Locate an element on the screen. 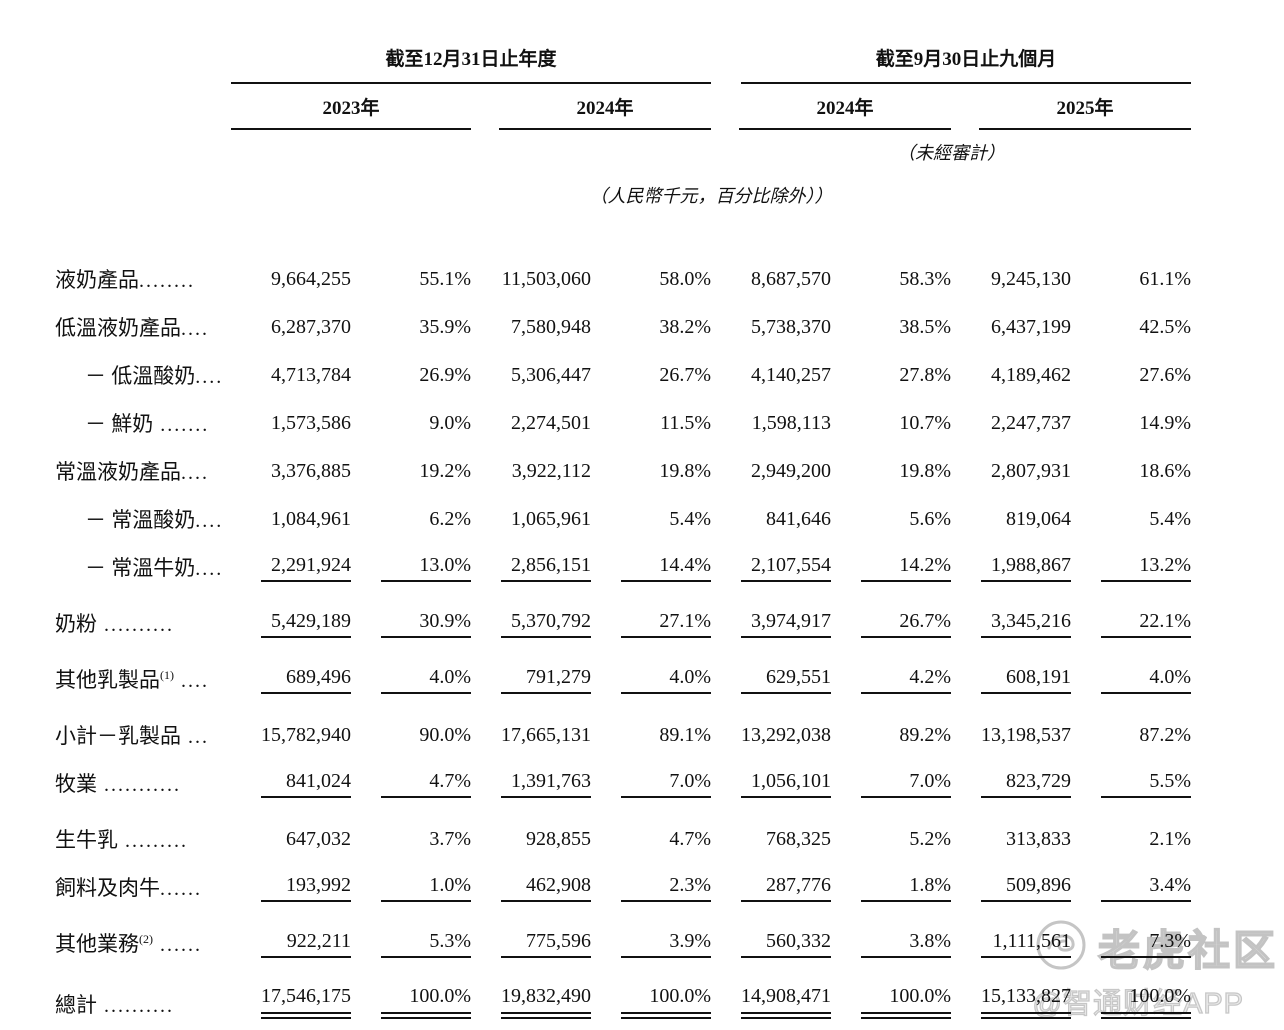 The image size is (1284, 1030). cell-fy2024-value: 7,580,948 is located at coordinates (551, 327).